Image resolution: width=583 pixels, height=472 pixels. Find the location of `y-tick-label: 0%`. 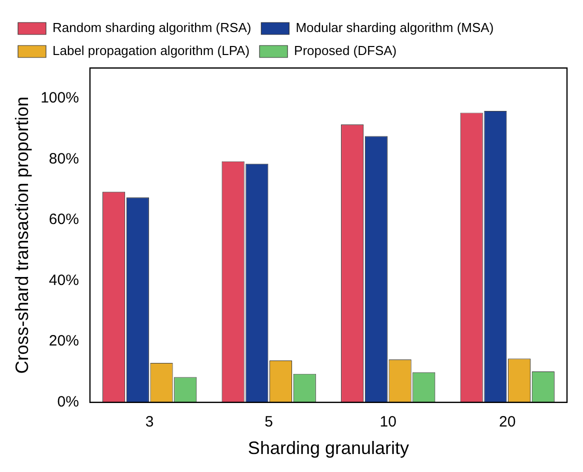

y-tick-label: 0% is located at coordinates (68, 402).